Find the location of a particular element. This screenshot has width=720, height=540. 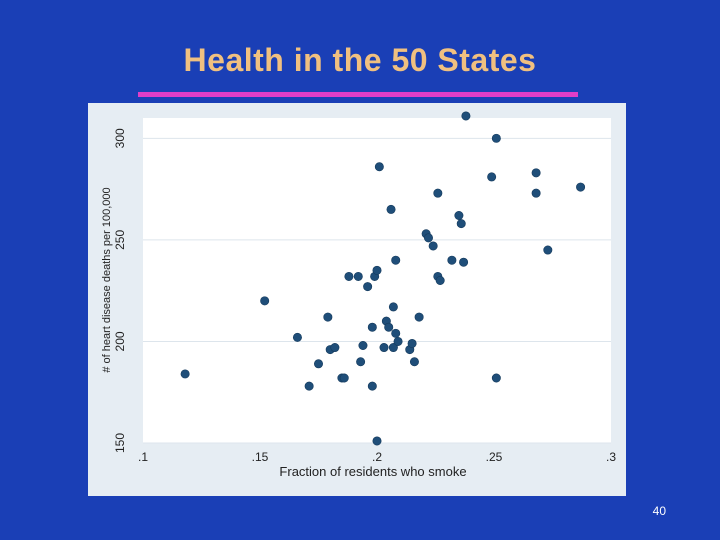

y-tick-label: 150 is located at coordinates (120, 443).